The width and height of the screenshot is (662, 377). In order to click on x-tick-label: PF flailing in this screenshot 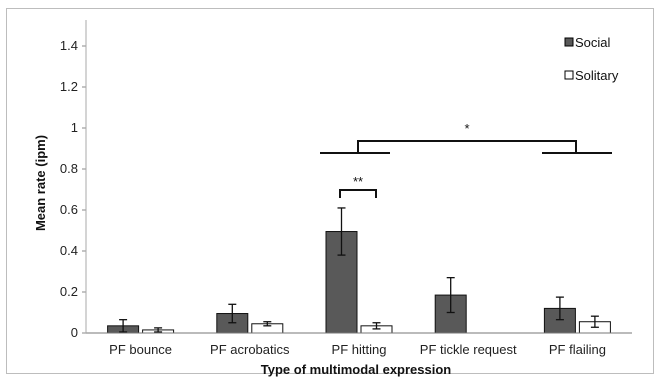, I will do `click(577, 349)`.